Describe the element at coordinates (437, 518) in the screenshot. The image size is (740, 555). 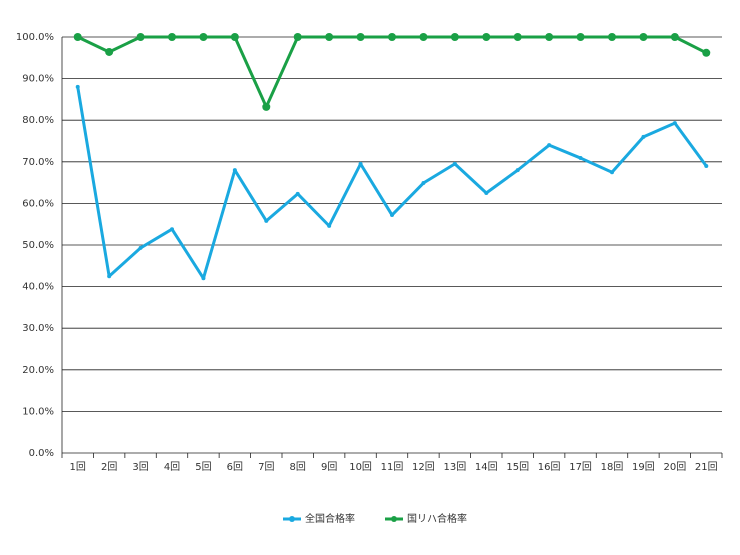
I see `legend-label: 国リハ合格率` at that location.